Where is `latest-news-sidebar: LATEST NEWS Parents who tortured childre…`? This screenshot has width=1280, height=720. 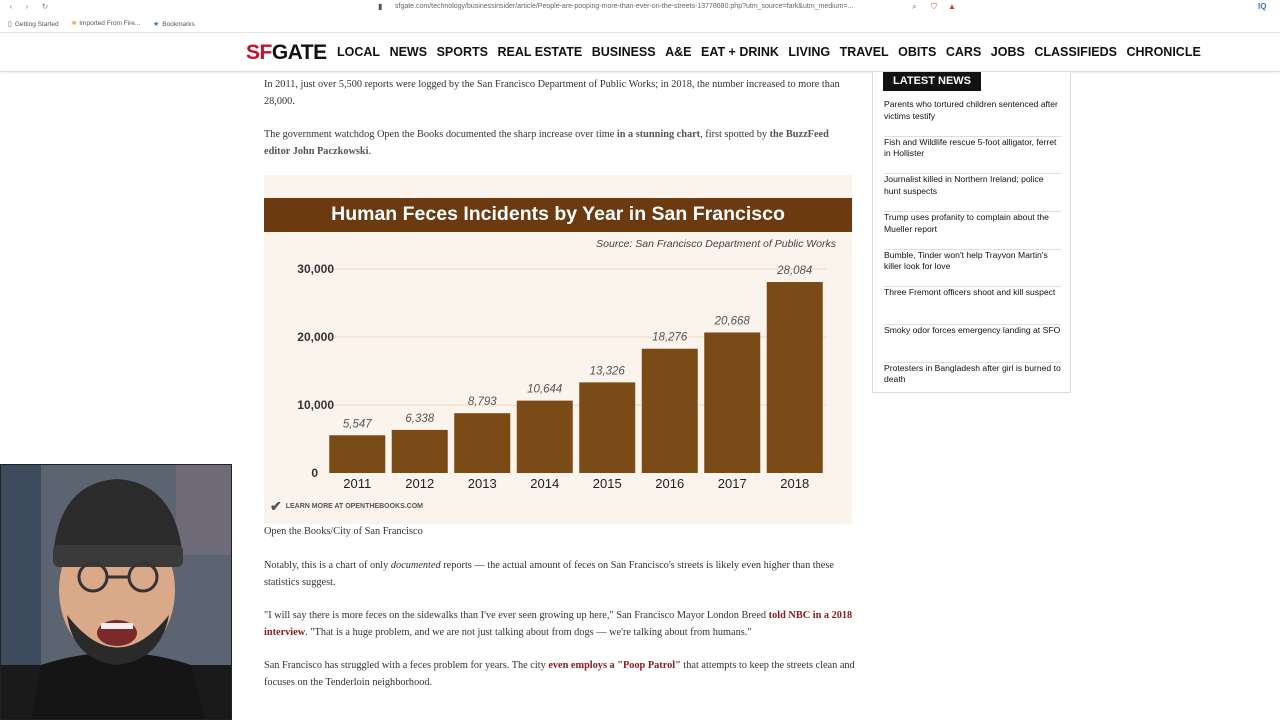
latest-news-sidebar: LATEST NEWS Parents who tortured childre… is located at coordinates (971, 232).